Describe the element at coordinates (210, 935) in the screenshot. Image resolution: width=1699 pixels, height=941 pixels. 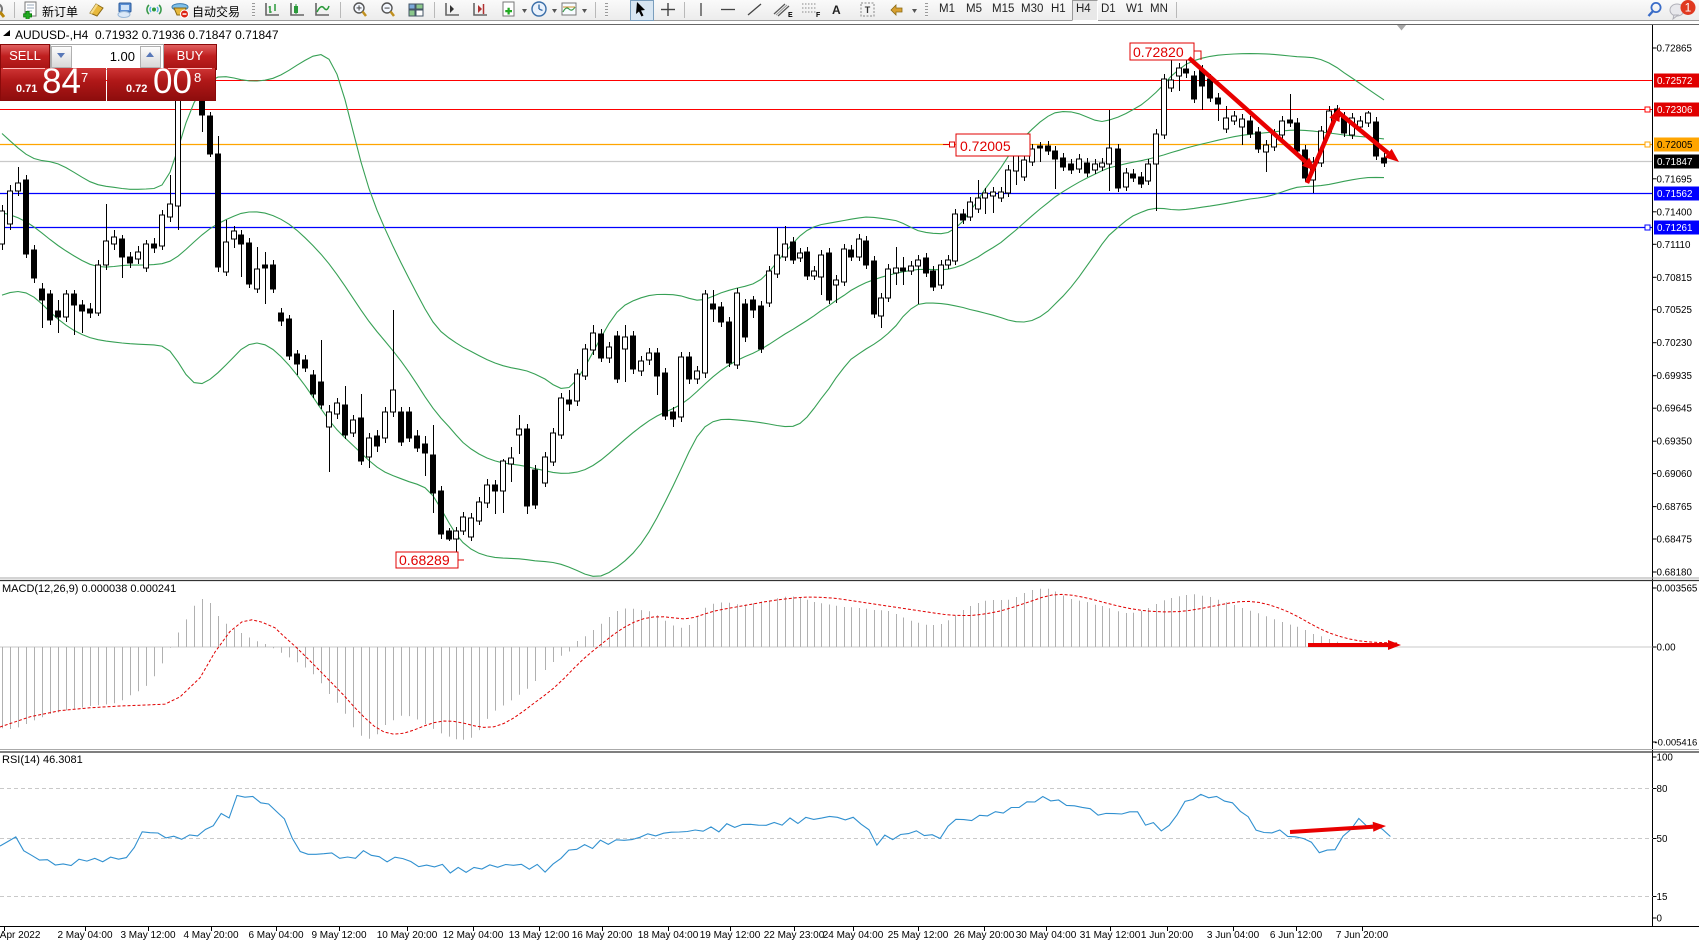
I see `svg-text: 4 May 20:00` at that location.